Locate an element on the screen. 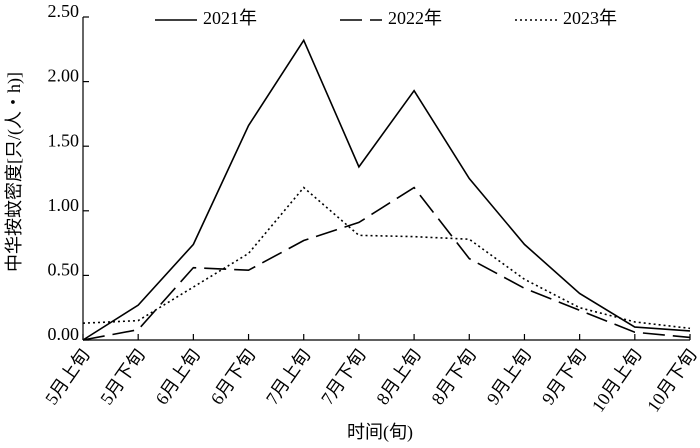 Image resolution: width=700 pixels, height=448 pixels. x-tick-label: 10月上旬 is located at coordinates (617, 380).